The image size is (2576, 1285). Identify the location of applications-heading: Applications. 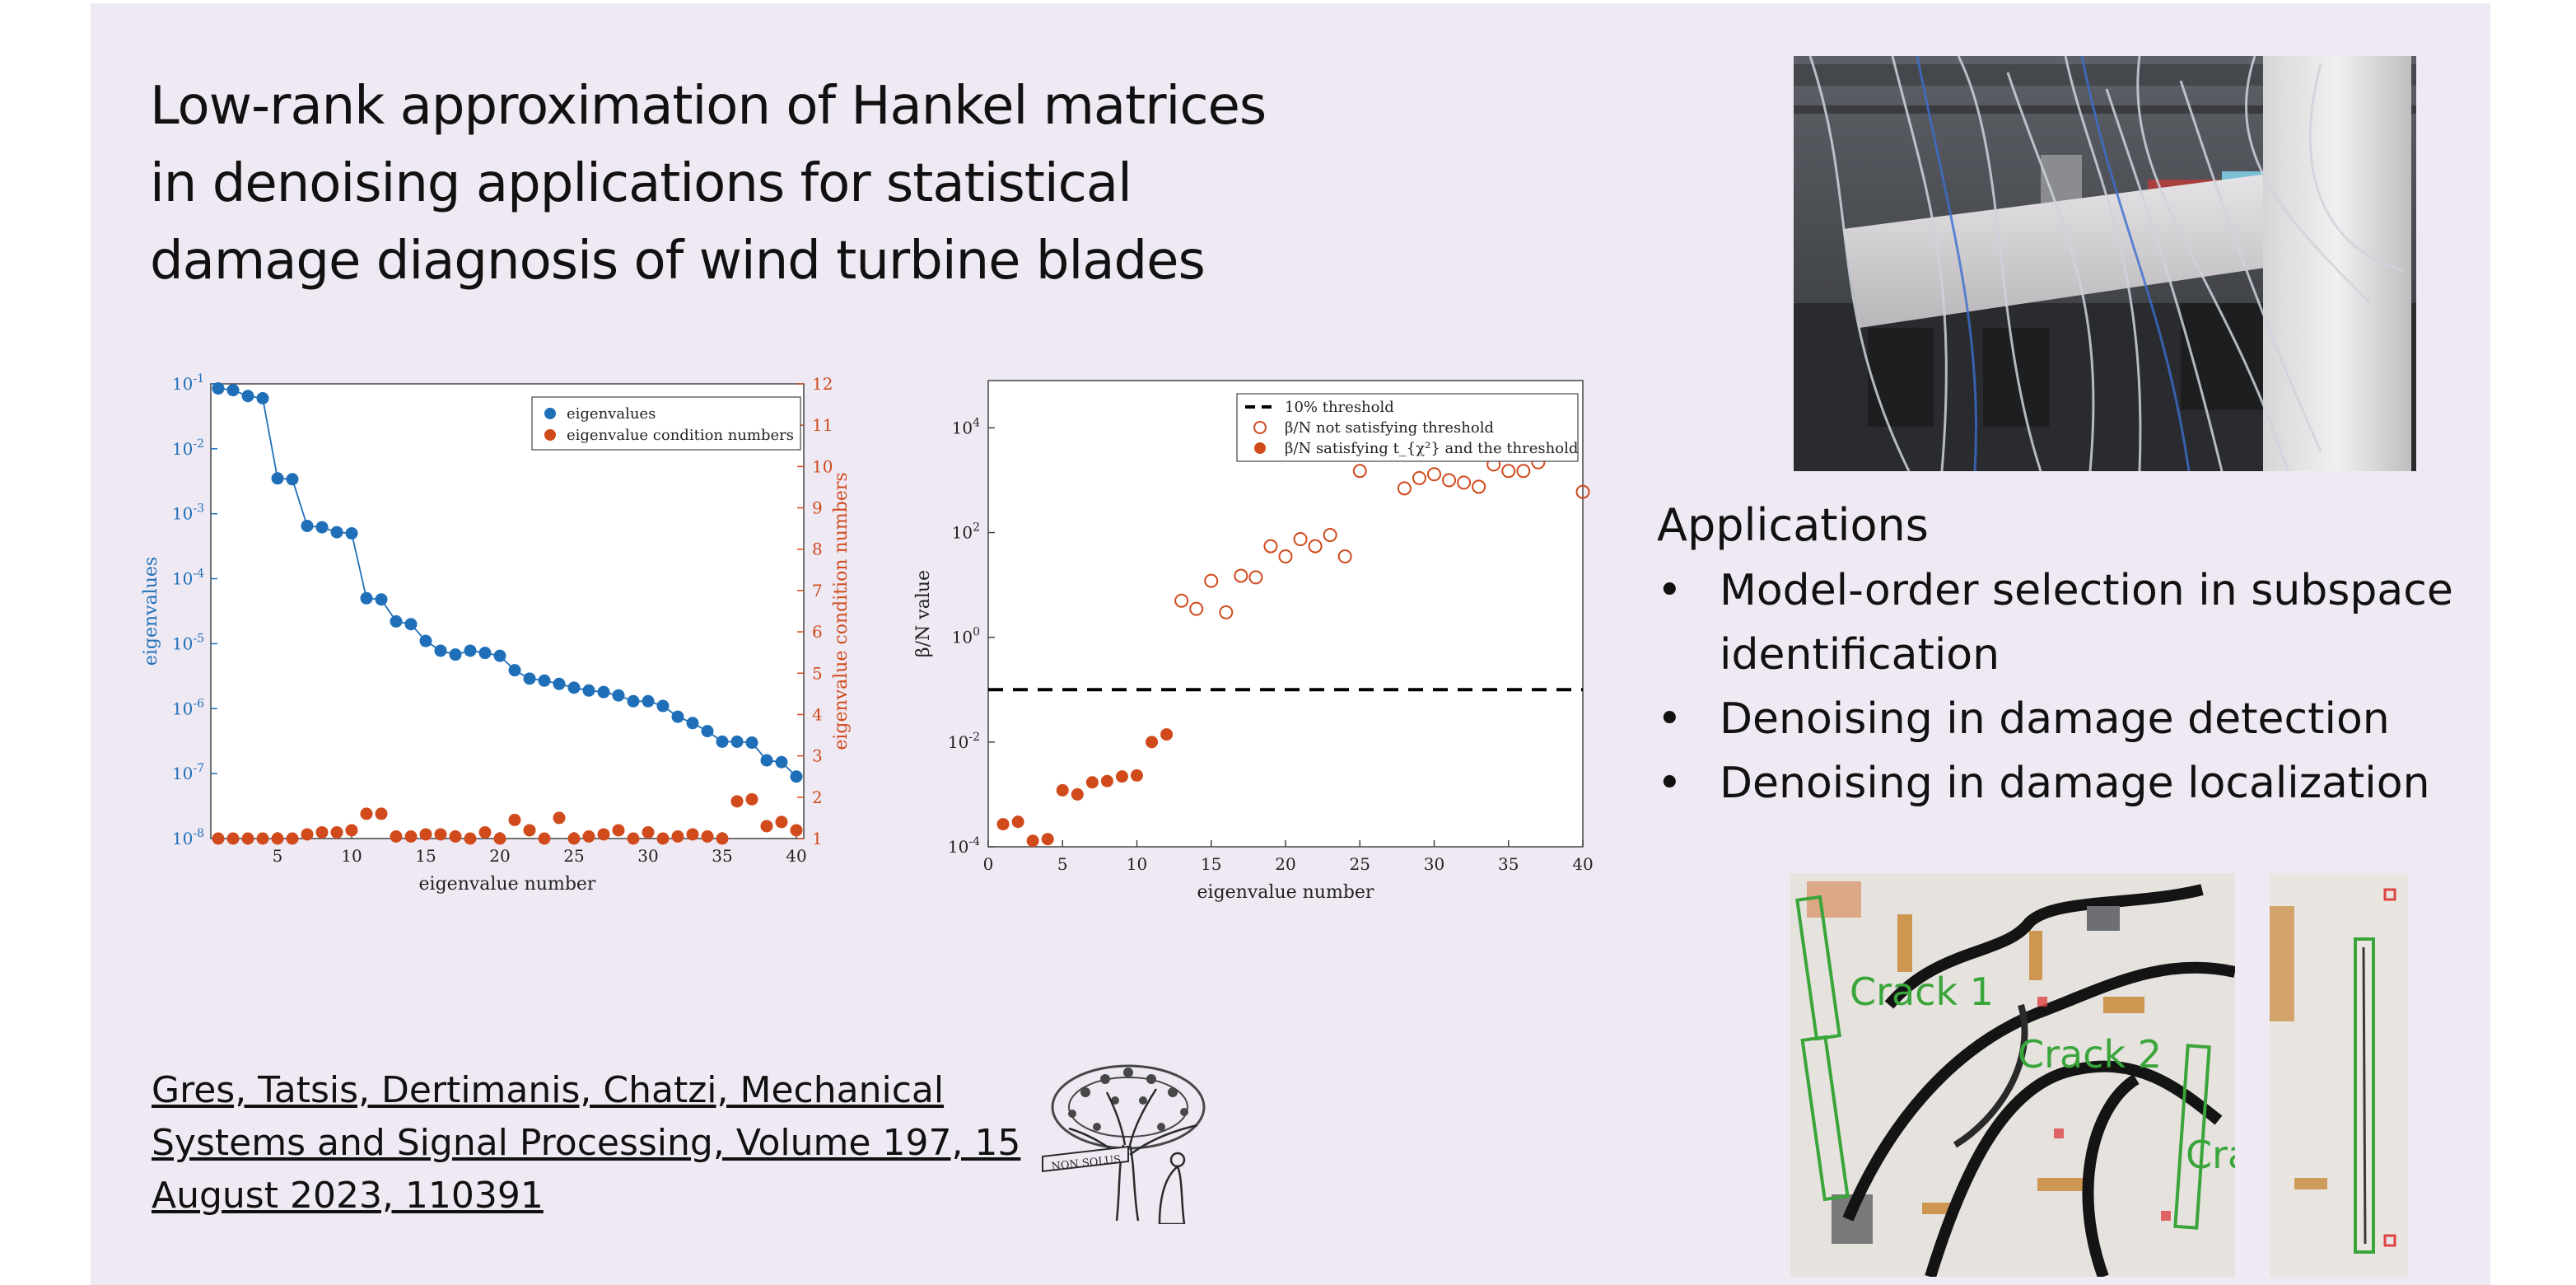
(1793, 525).